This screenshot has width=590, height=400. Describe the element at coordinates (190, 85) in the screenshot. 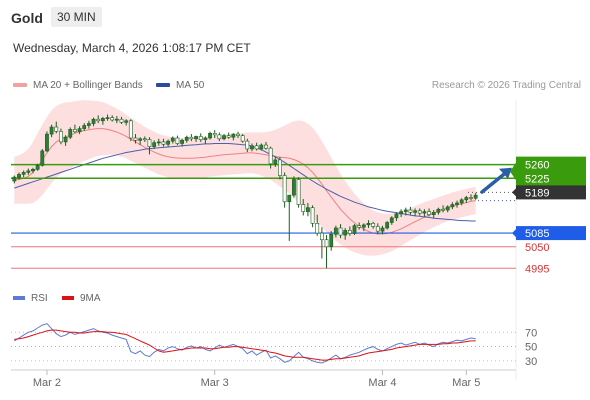

I see `ma50-label: MA 50` at that location.